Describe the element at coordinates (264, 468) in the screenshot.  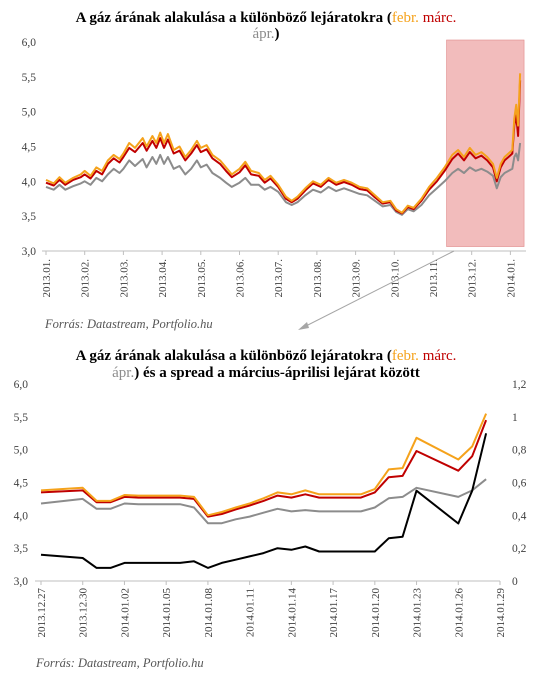
I see `chart2-series-line-mrc` at that location.